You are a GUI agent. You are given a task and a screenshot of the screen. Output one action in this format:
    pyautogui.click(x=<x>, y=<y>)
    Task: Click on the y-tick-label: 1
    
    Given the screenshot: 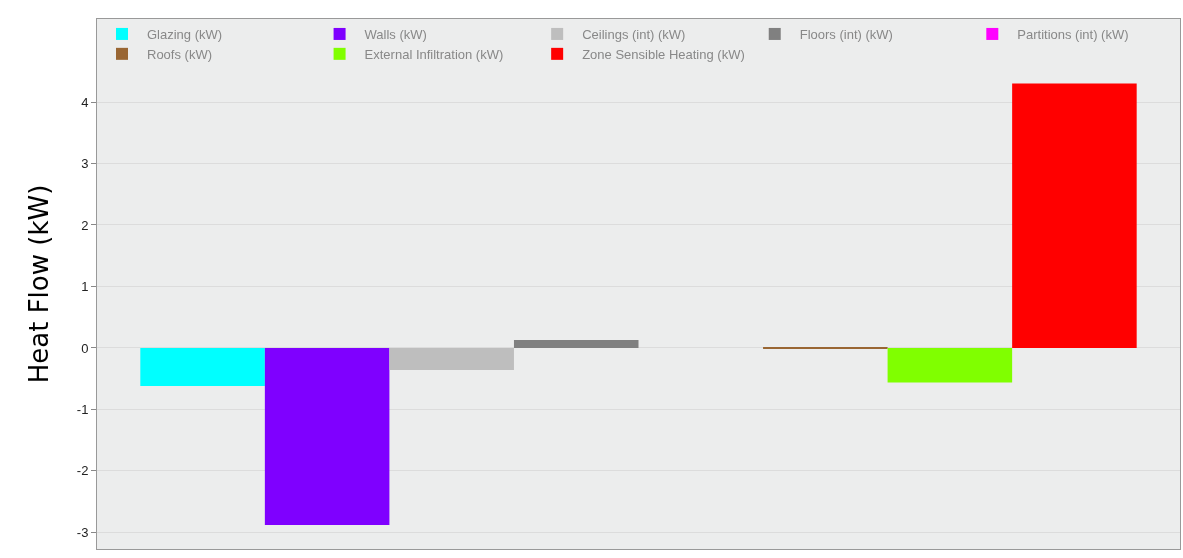 What is the action you would take?
    pyautogui.click(x=85, y=287)
    